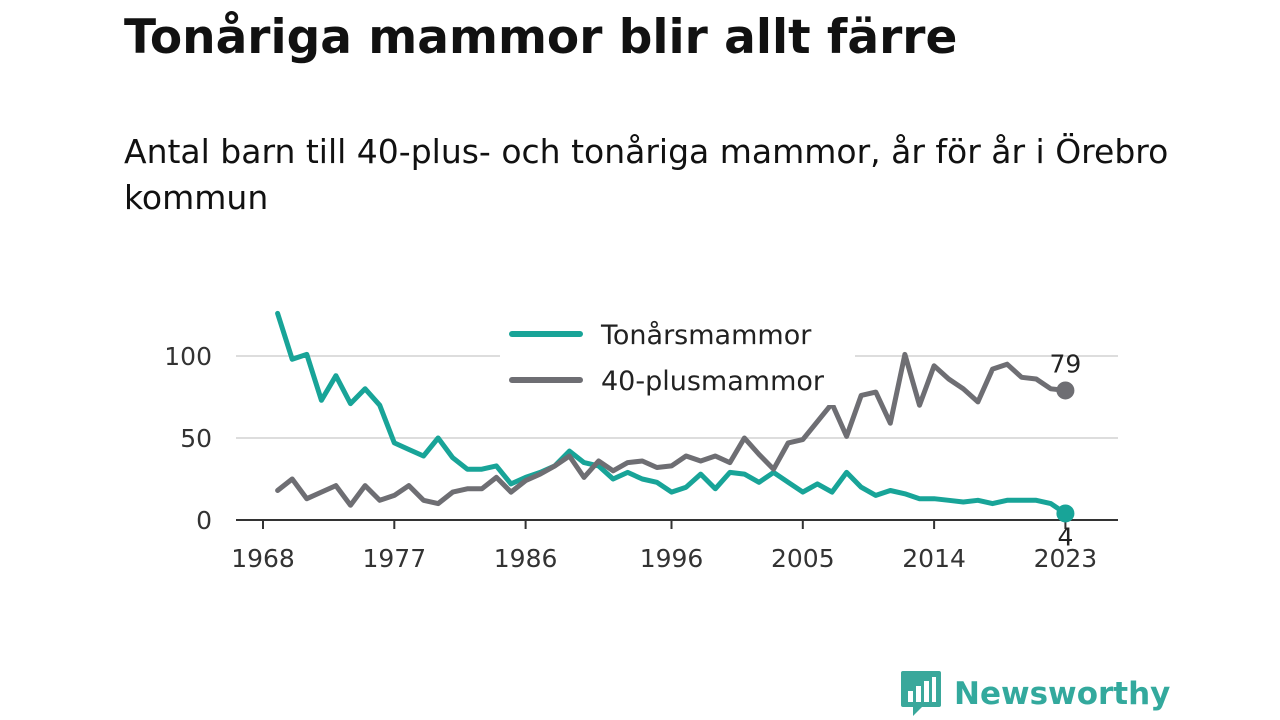  Describe the element at coordinates (1066, 450) in the screenshot. I see `end-labels: 4 79` at that location.